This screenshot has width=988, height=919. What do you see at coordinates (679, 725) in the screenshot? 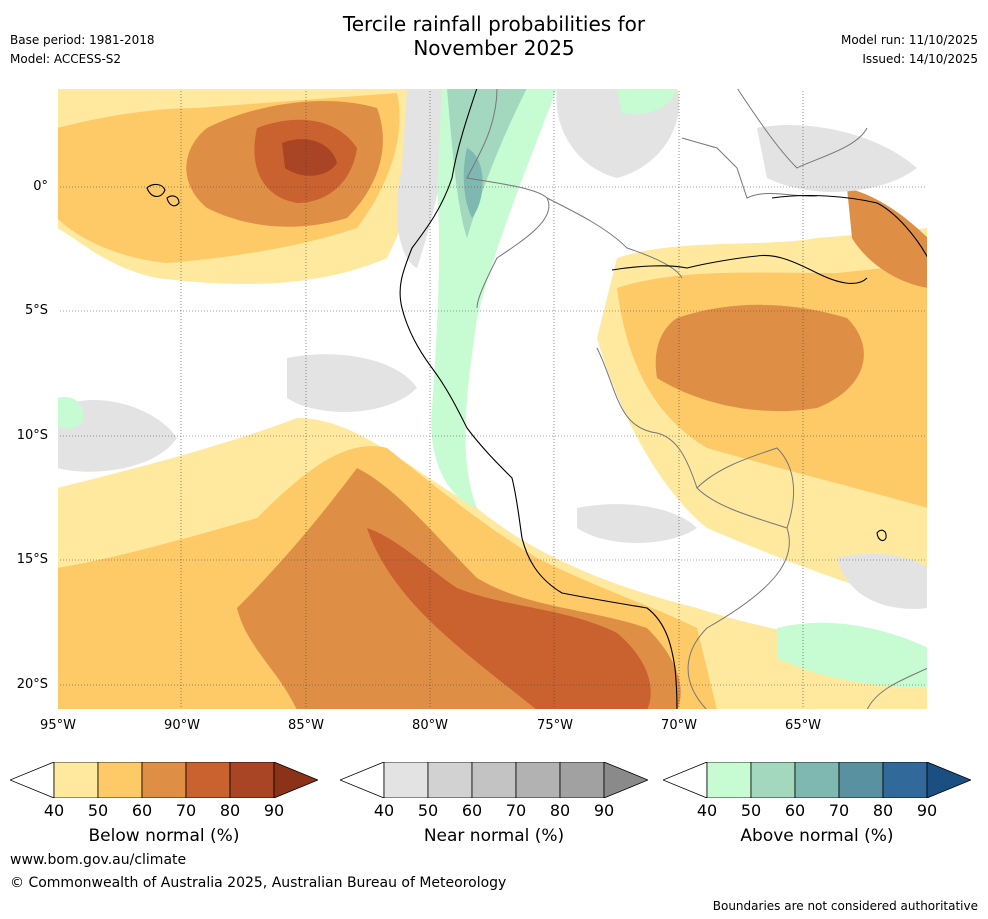
I see `lon-label-70w: 70°W` at bounding box center [679, 725].